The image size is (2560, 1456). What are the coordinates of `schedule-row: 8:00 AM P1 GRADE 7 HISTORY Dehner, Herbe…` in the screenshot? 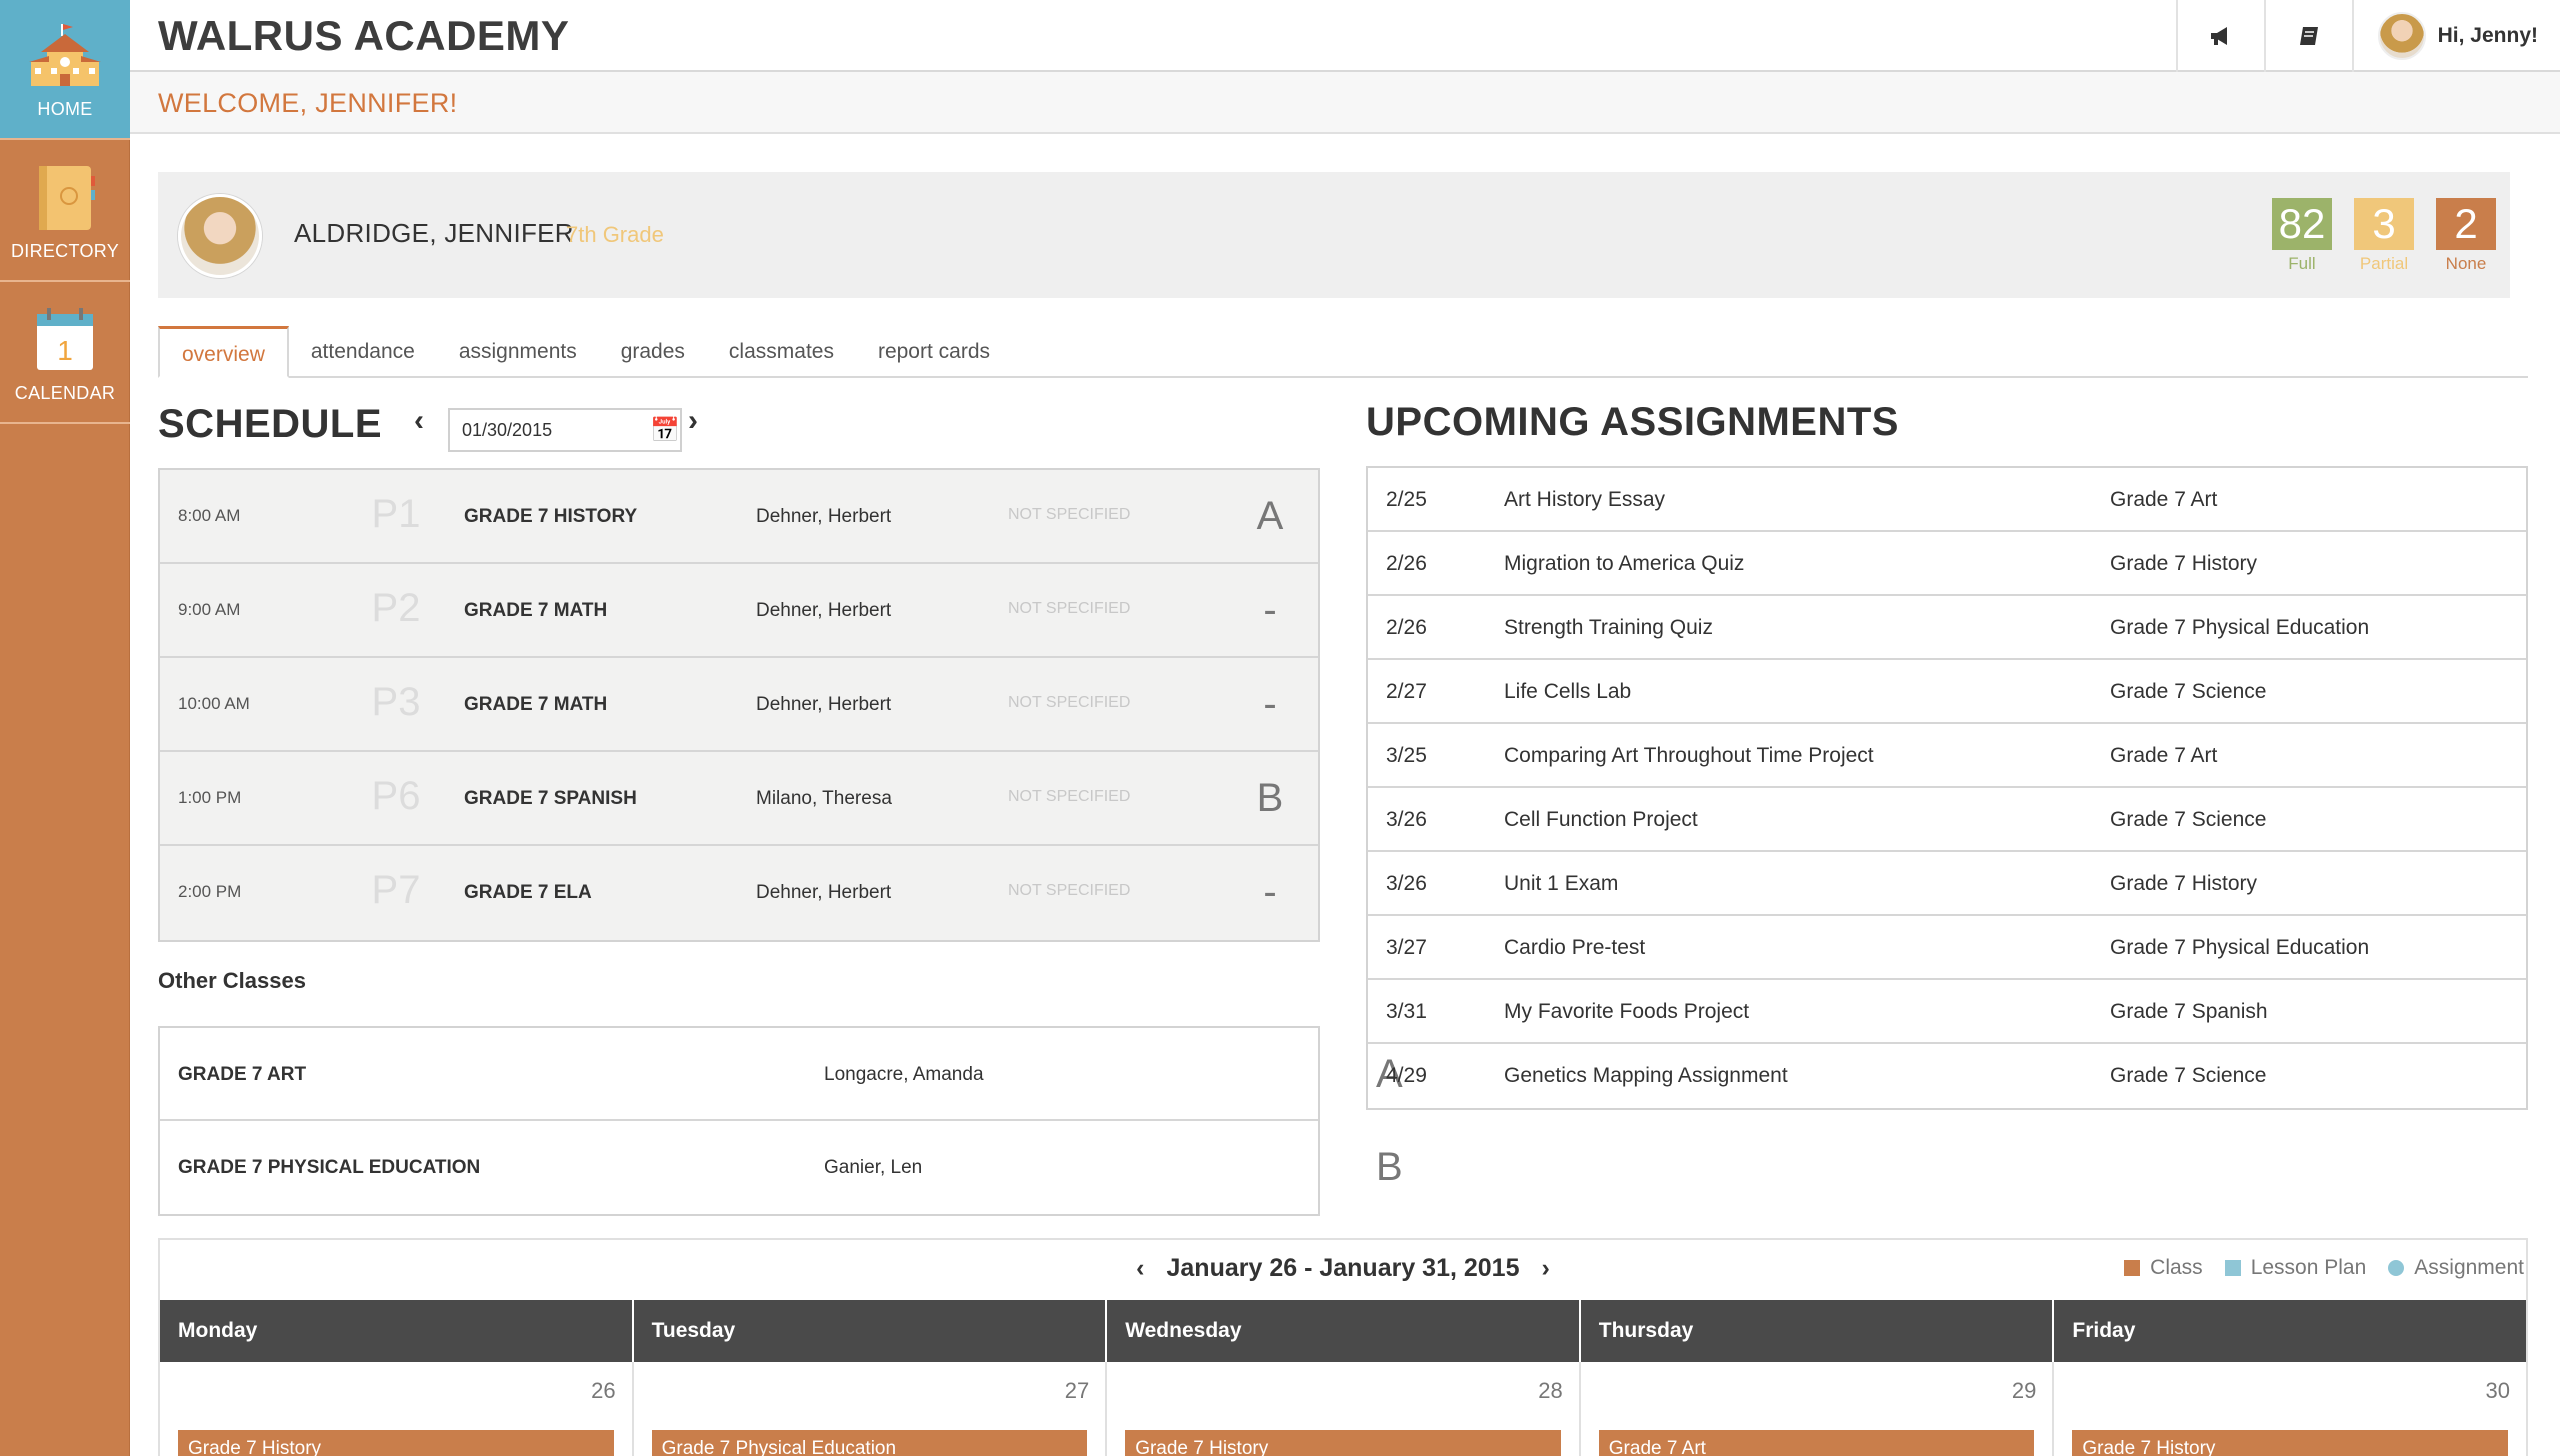 It's located at (739, 517).